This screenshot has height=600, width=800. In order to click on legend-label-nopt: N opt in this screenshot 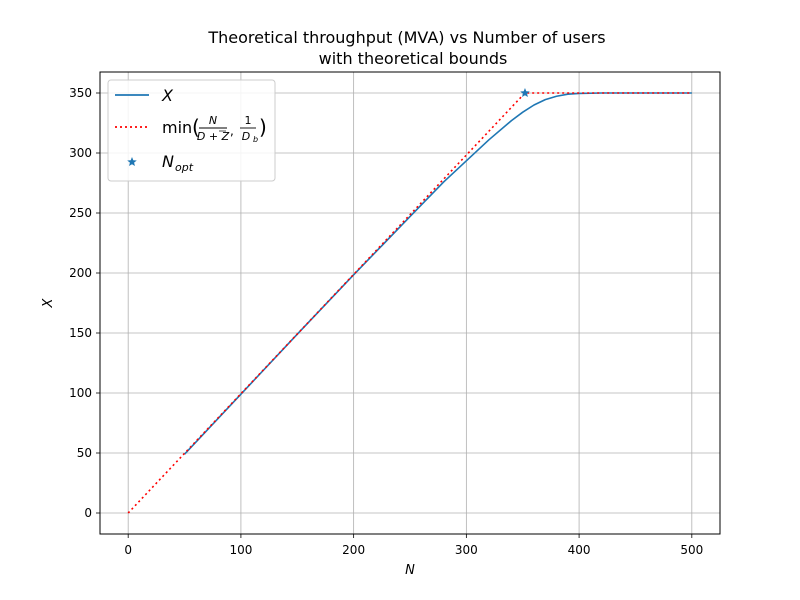, I will do `click(178, 163)`.